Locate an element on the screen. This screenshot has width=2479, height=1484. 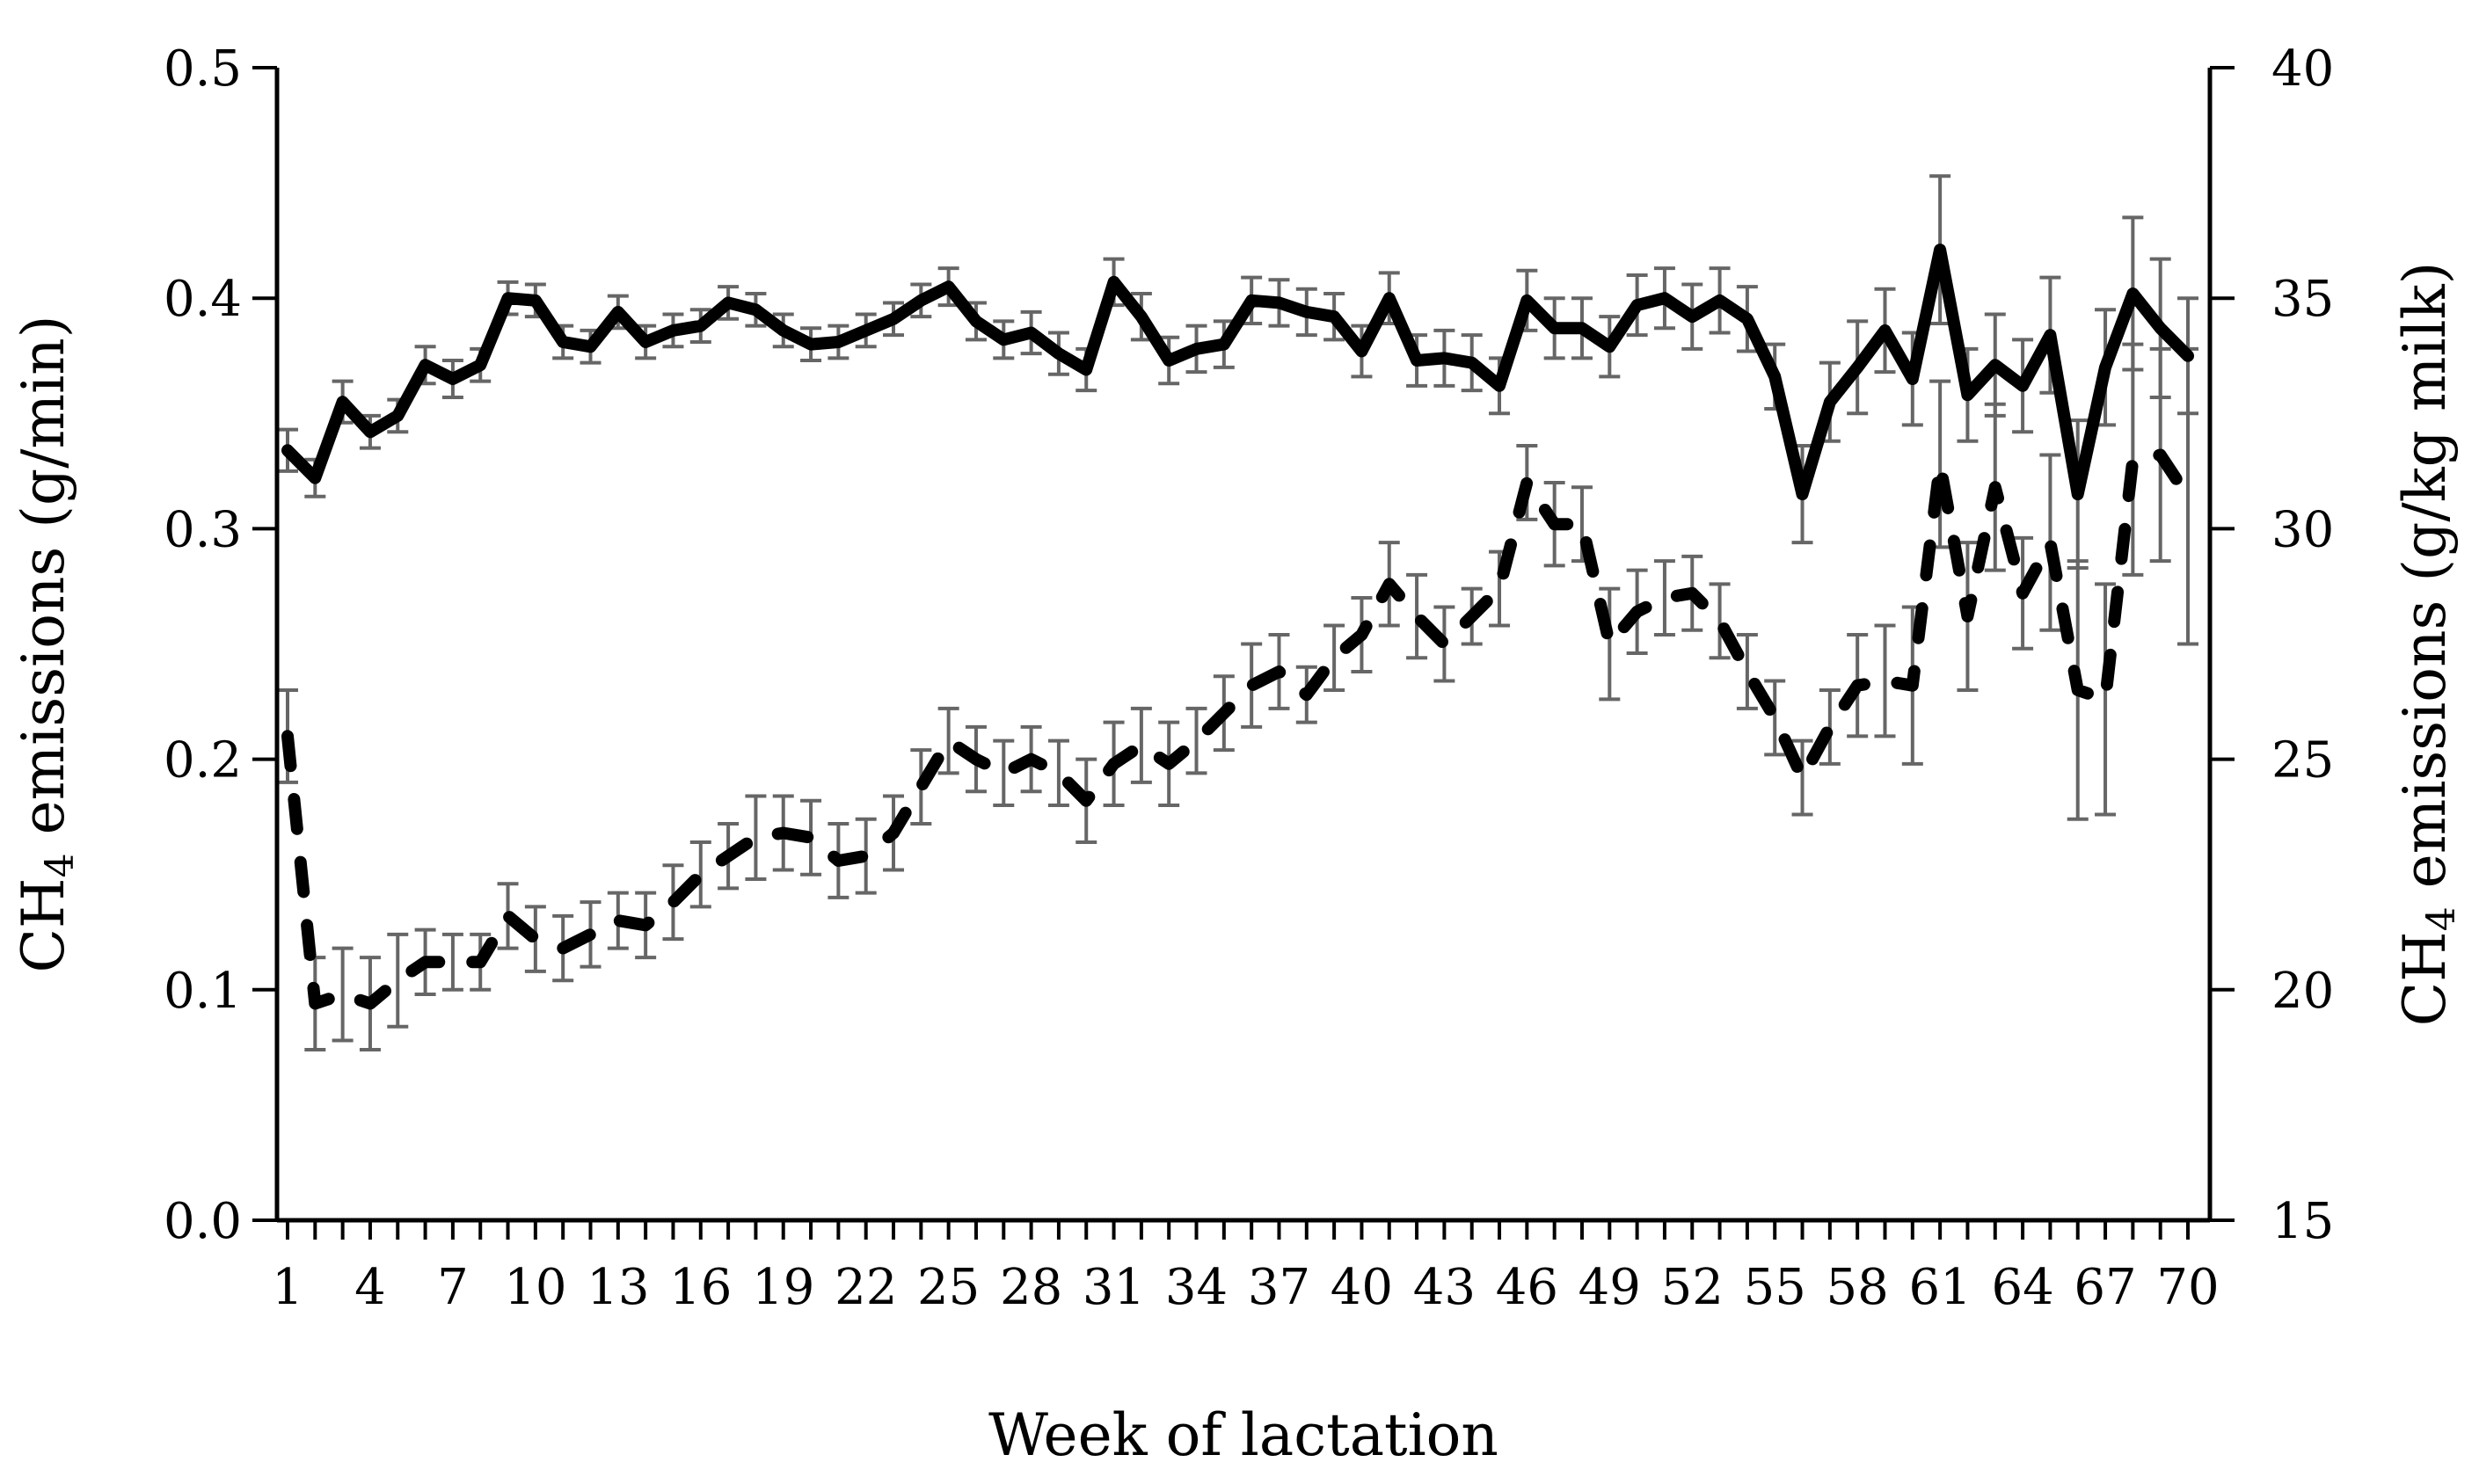
right-y-tick-label: 15 is located at coordinates (2302, 1222).